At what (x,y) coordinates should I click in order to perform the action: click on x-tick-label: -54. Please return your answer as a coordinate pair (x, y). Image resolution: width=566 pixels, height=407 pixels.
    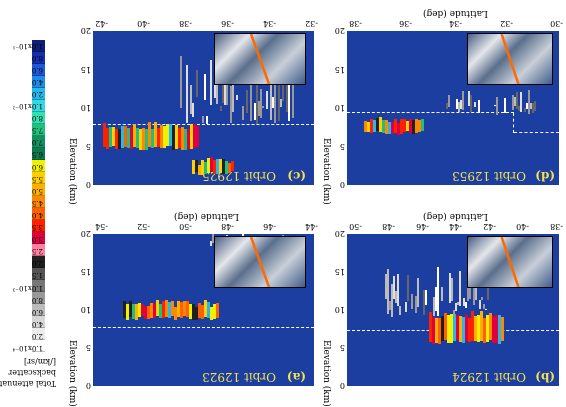
    Looking at the image, I should click on (101, 226).